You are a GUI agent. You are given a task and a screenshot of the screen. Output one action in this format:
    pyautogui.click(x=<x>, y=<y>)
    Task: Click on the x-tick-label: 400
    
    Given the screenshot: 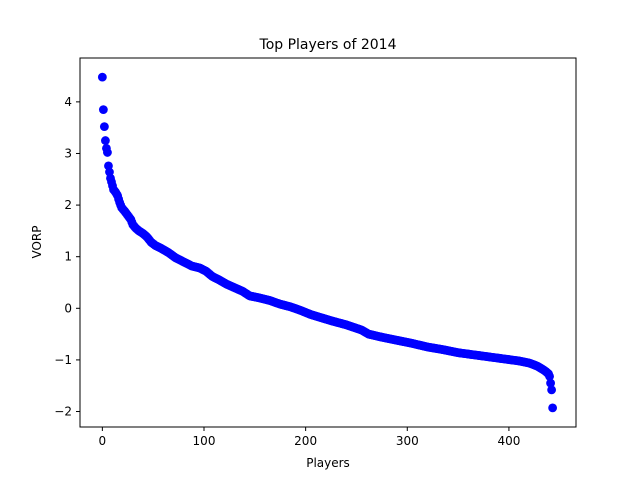 What is the action you would take?
    pyautogui.click(x=508, y=441)
    